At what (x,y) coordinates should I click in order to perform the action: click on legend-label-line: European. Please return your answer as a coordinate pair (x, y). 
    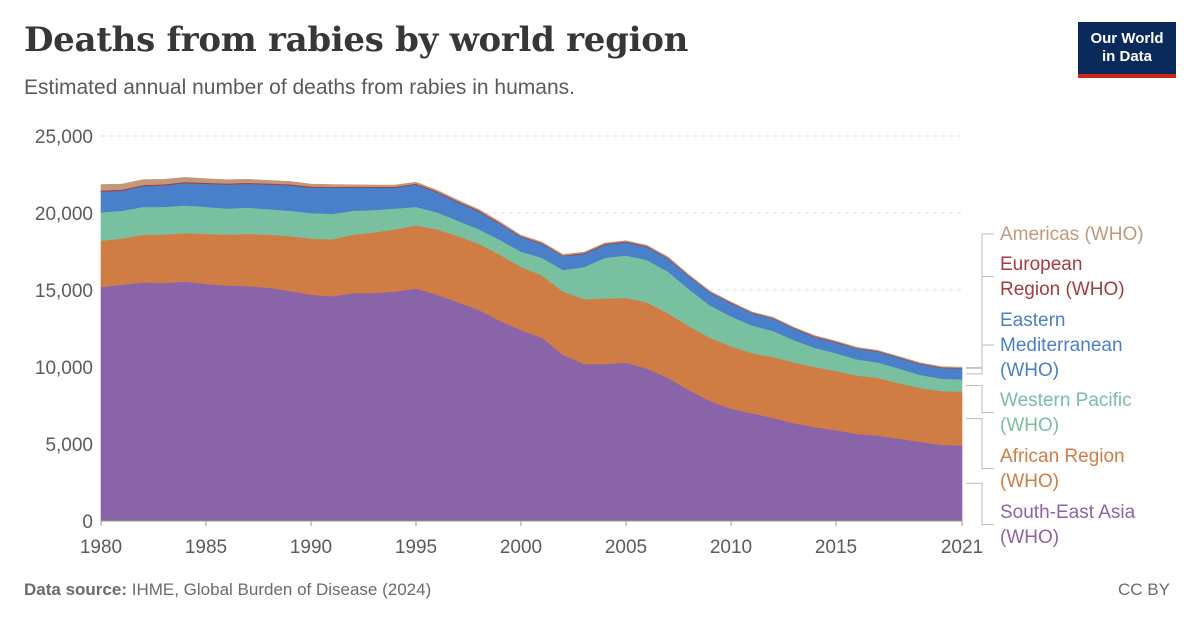
    Looking at the image, I should click on (1041, 264).